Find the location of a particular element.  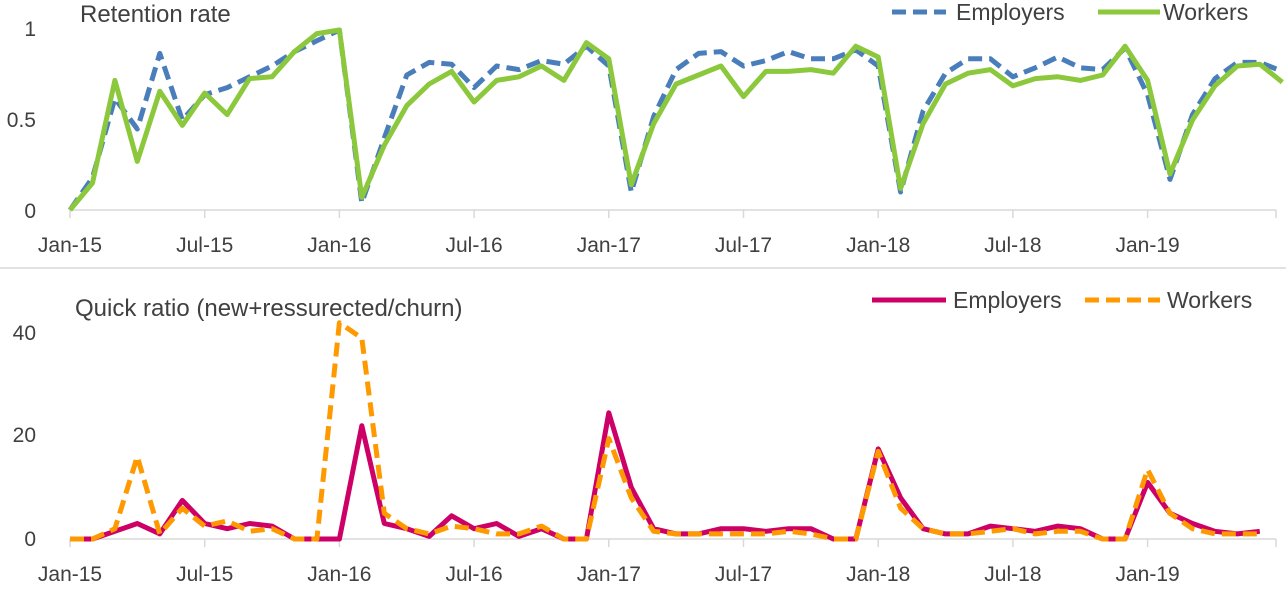

quick-ratio-legend-label-employers: Employers is located at coordinates (1007, 300).